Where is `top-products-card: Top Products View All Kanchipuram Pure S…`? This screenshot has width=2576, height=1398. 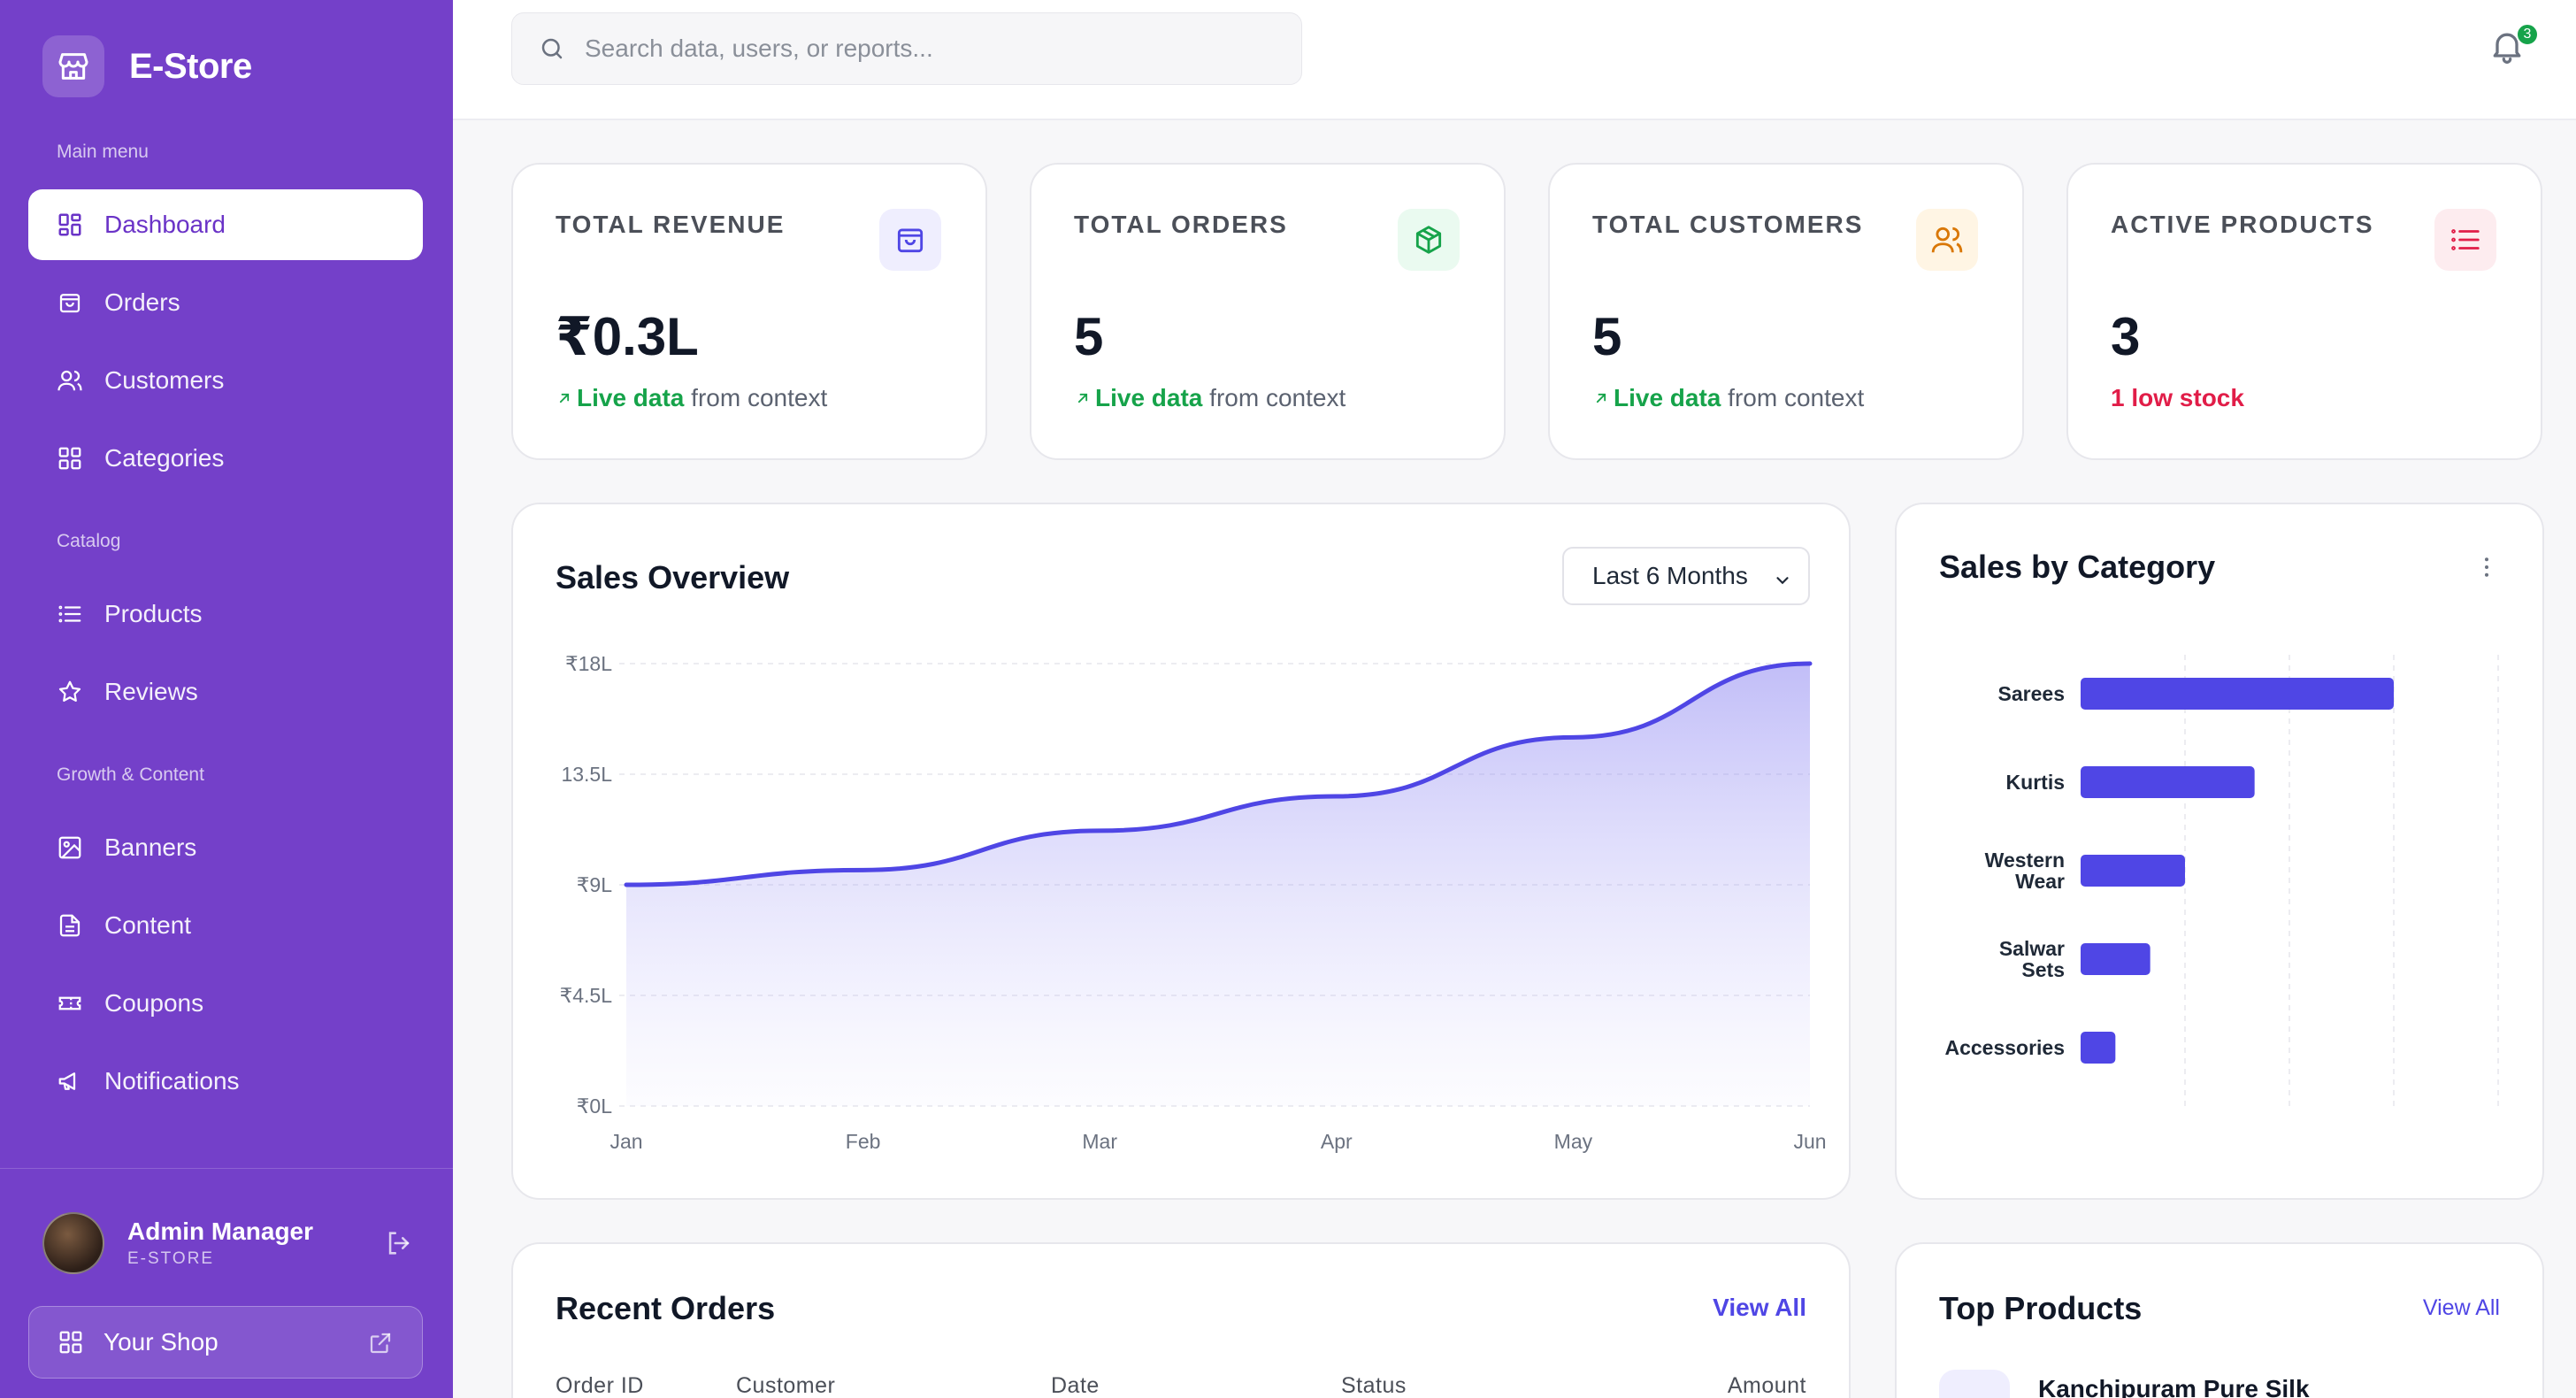 top-products-card: Top Products View All Kanchipuram Pure S… is located at coordinates (2219, 1320).